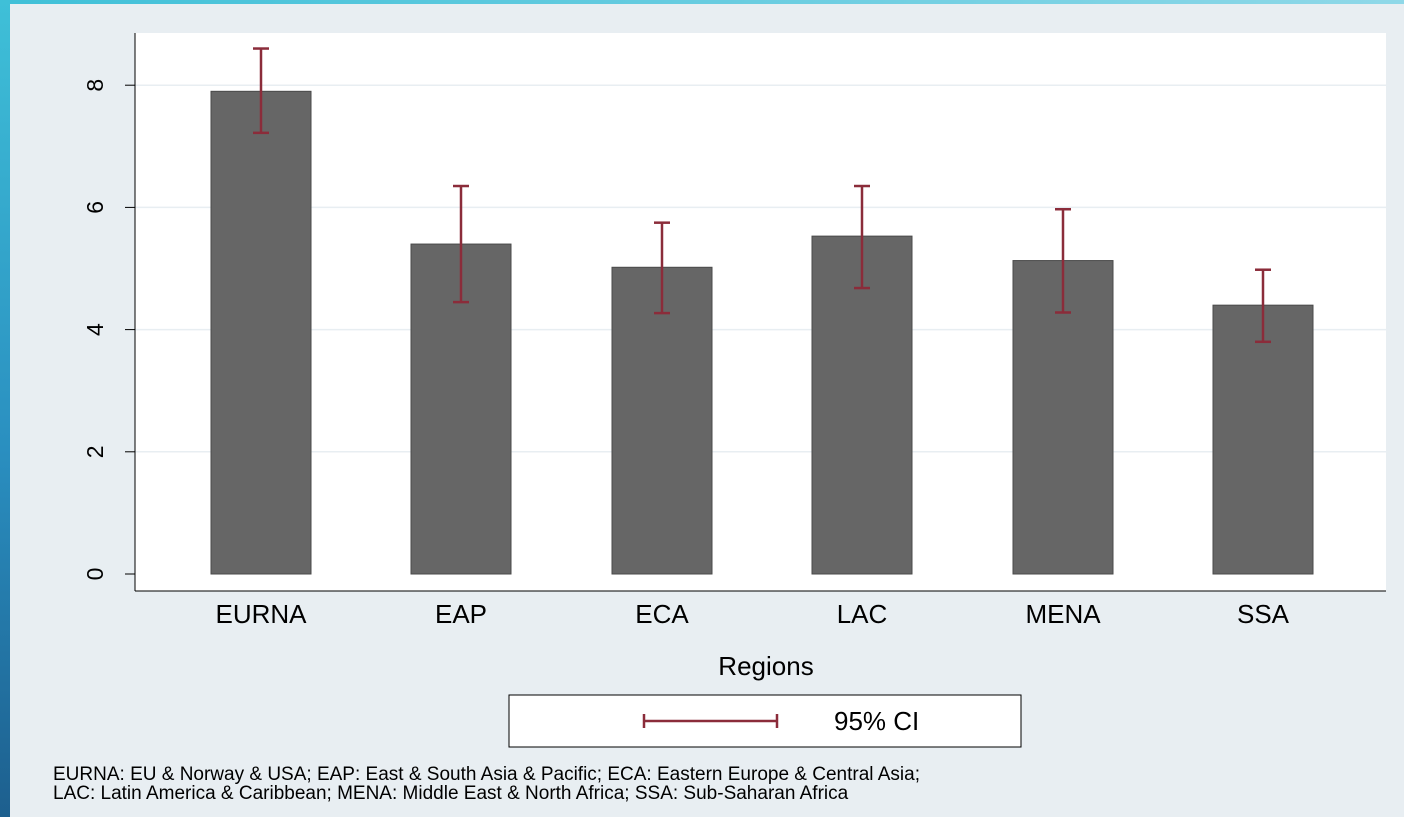 Image resolution: width=1404 pixels, height=817 pixels. What do you see at coordinates (95, 207) in the screenshot?
I see `y-tick-label: 6` at bounding box center [95, 207].